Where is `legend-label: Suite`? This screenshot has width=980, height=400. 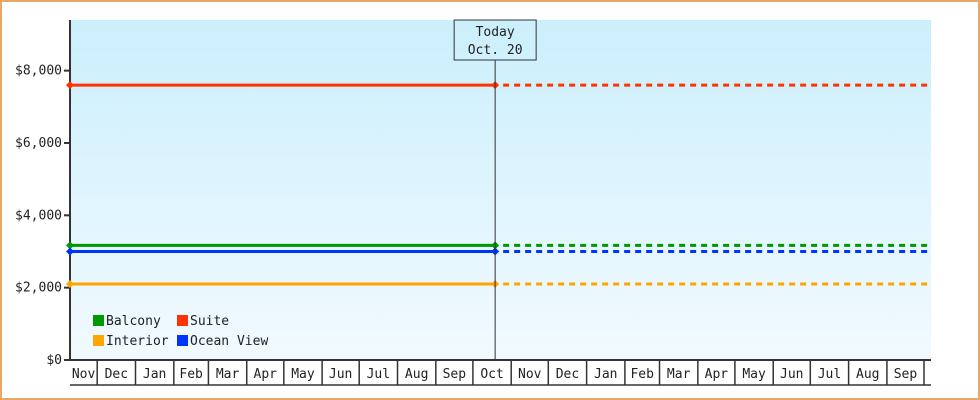 legend-label: Suite is located at coordinates (209, 321).